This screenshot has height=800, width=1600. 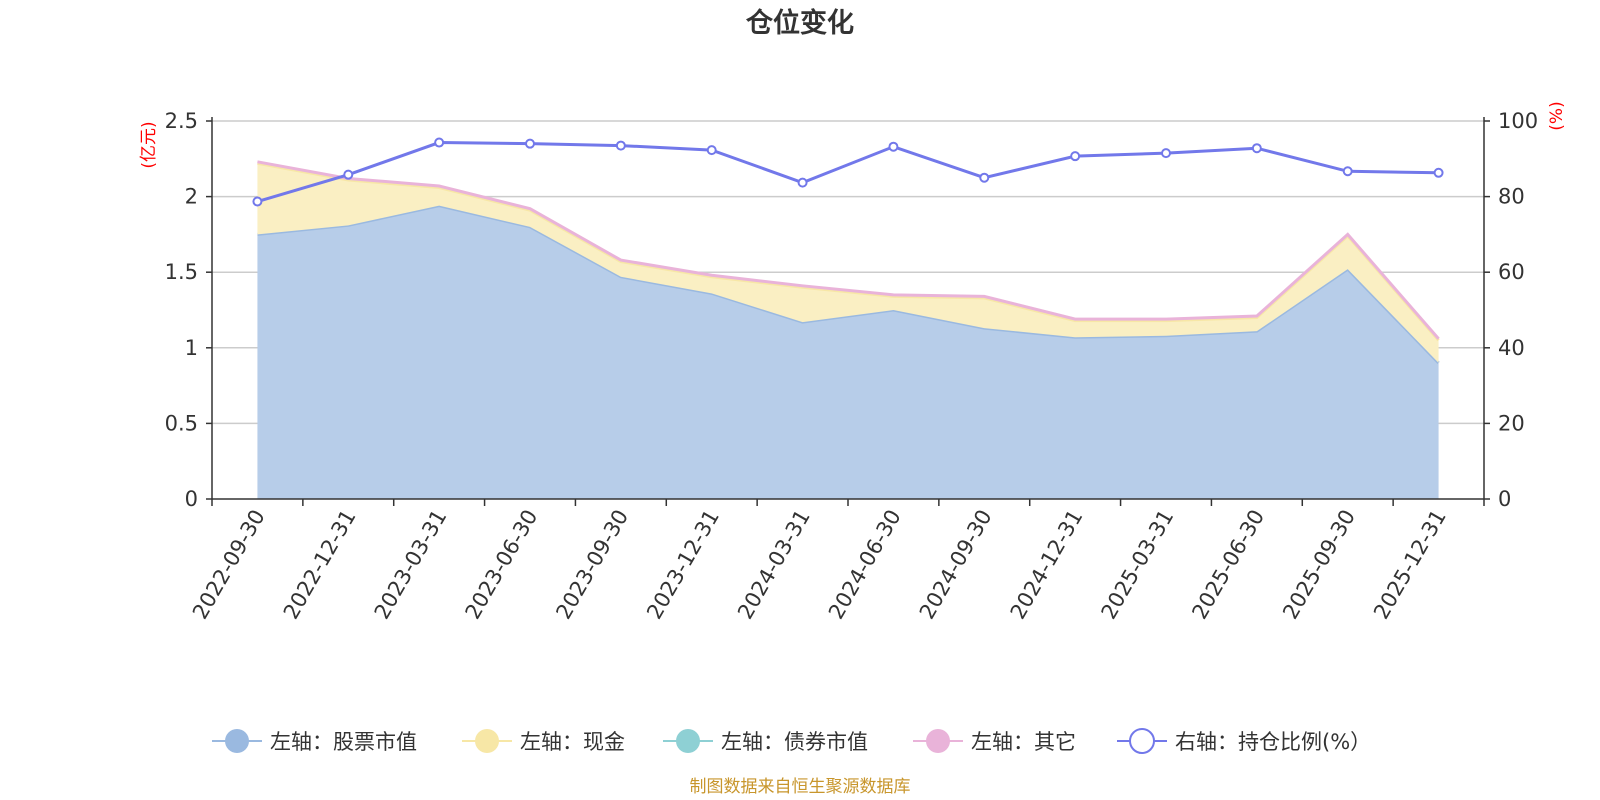 What do you see at coordinates (191, 348) in the screenshot?
I see `left-tick-label: 1` at bounding box center [191, 348].